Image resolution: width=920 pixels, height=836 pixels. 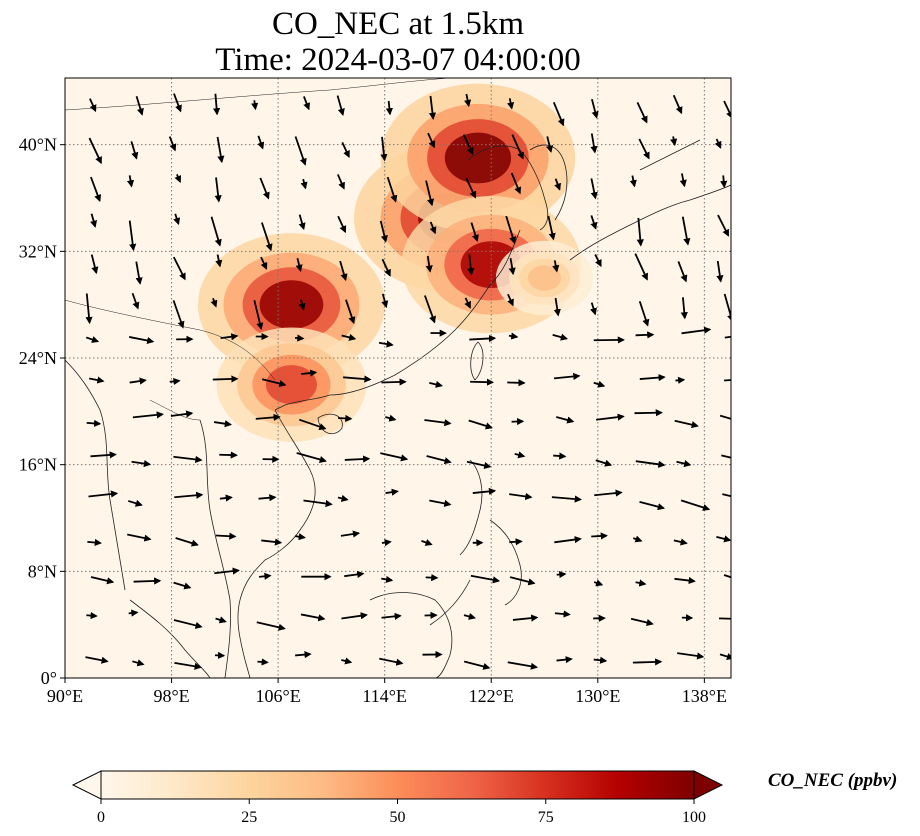 What do you see at coordinates (546, 817) in the screenshot?
I see `colorbar-tick-label: 75` at bounding box center [546, 817].